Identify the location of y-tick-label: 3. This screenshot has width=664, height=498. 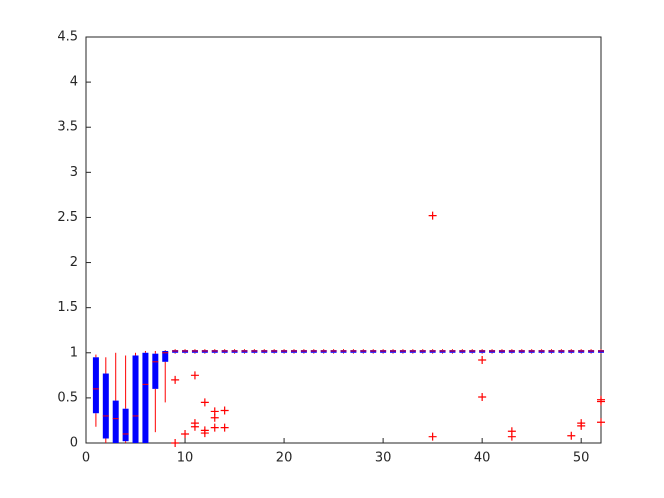
(74, 172).